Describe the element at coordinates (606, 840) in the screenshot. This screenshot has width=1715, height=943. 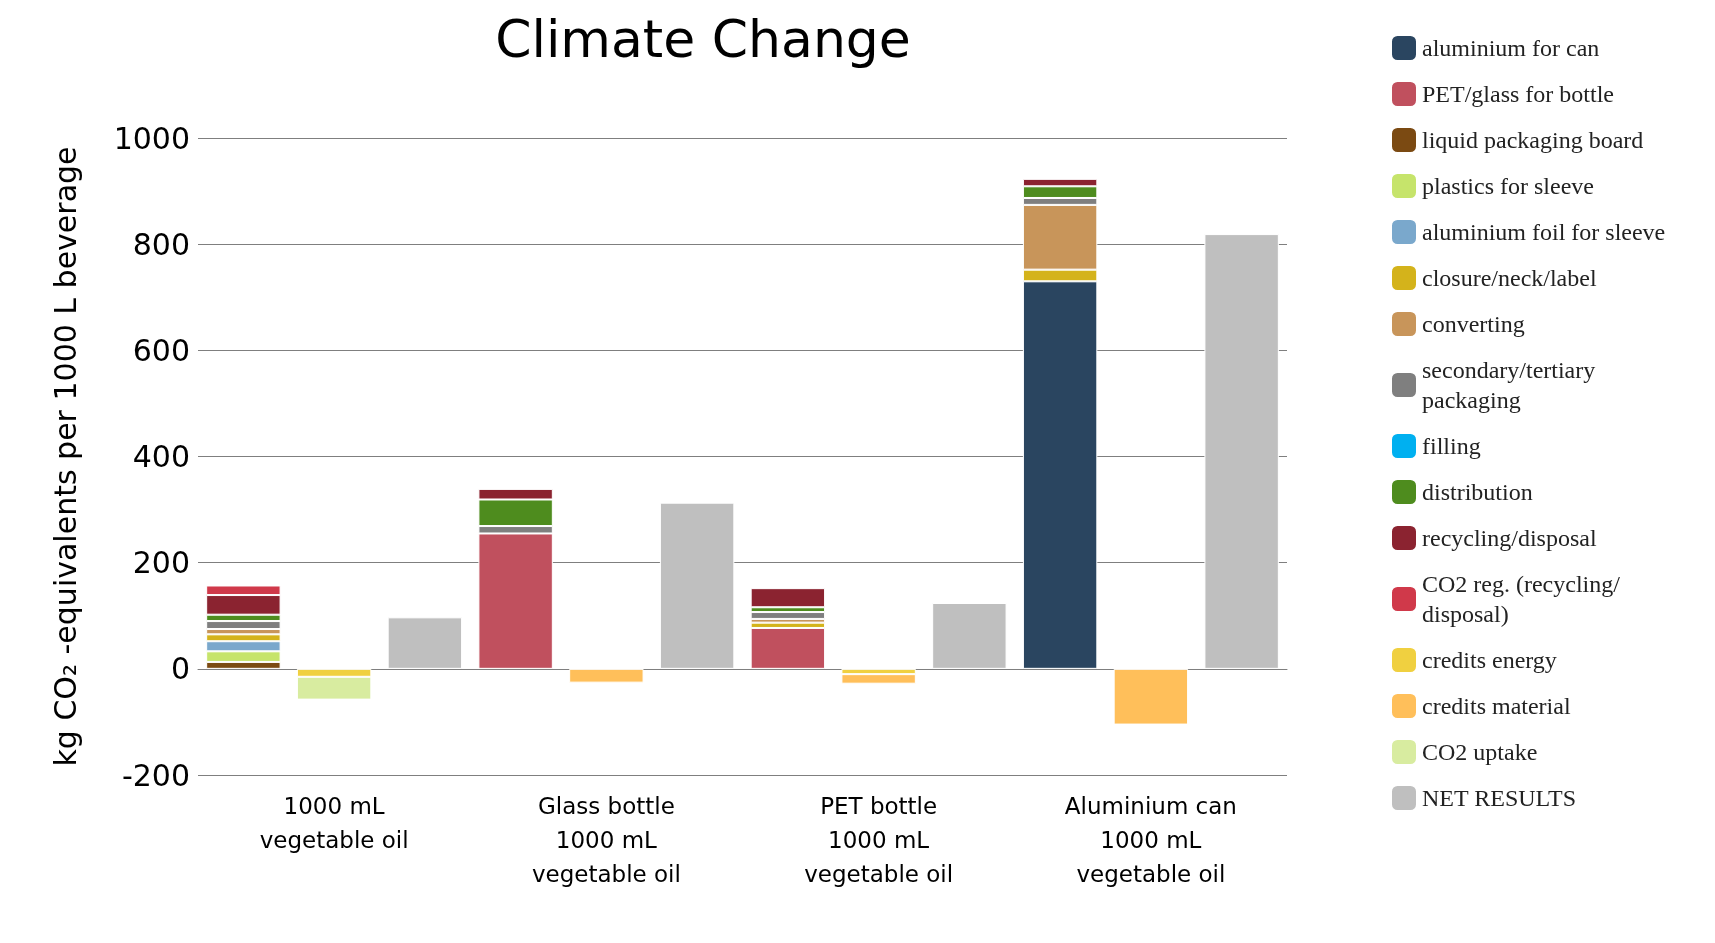
I see `x-tick-label: Glass bottle 1000 mL vegetable oil` at that location.